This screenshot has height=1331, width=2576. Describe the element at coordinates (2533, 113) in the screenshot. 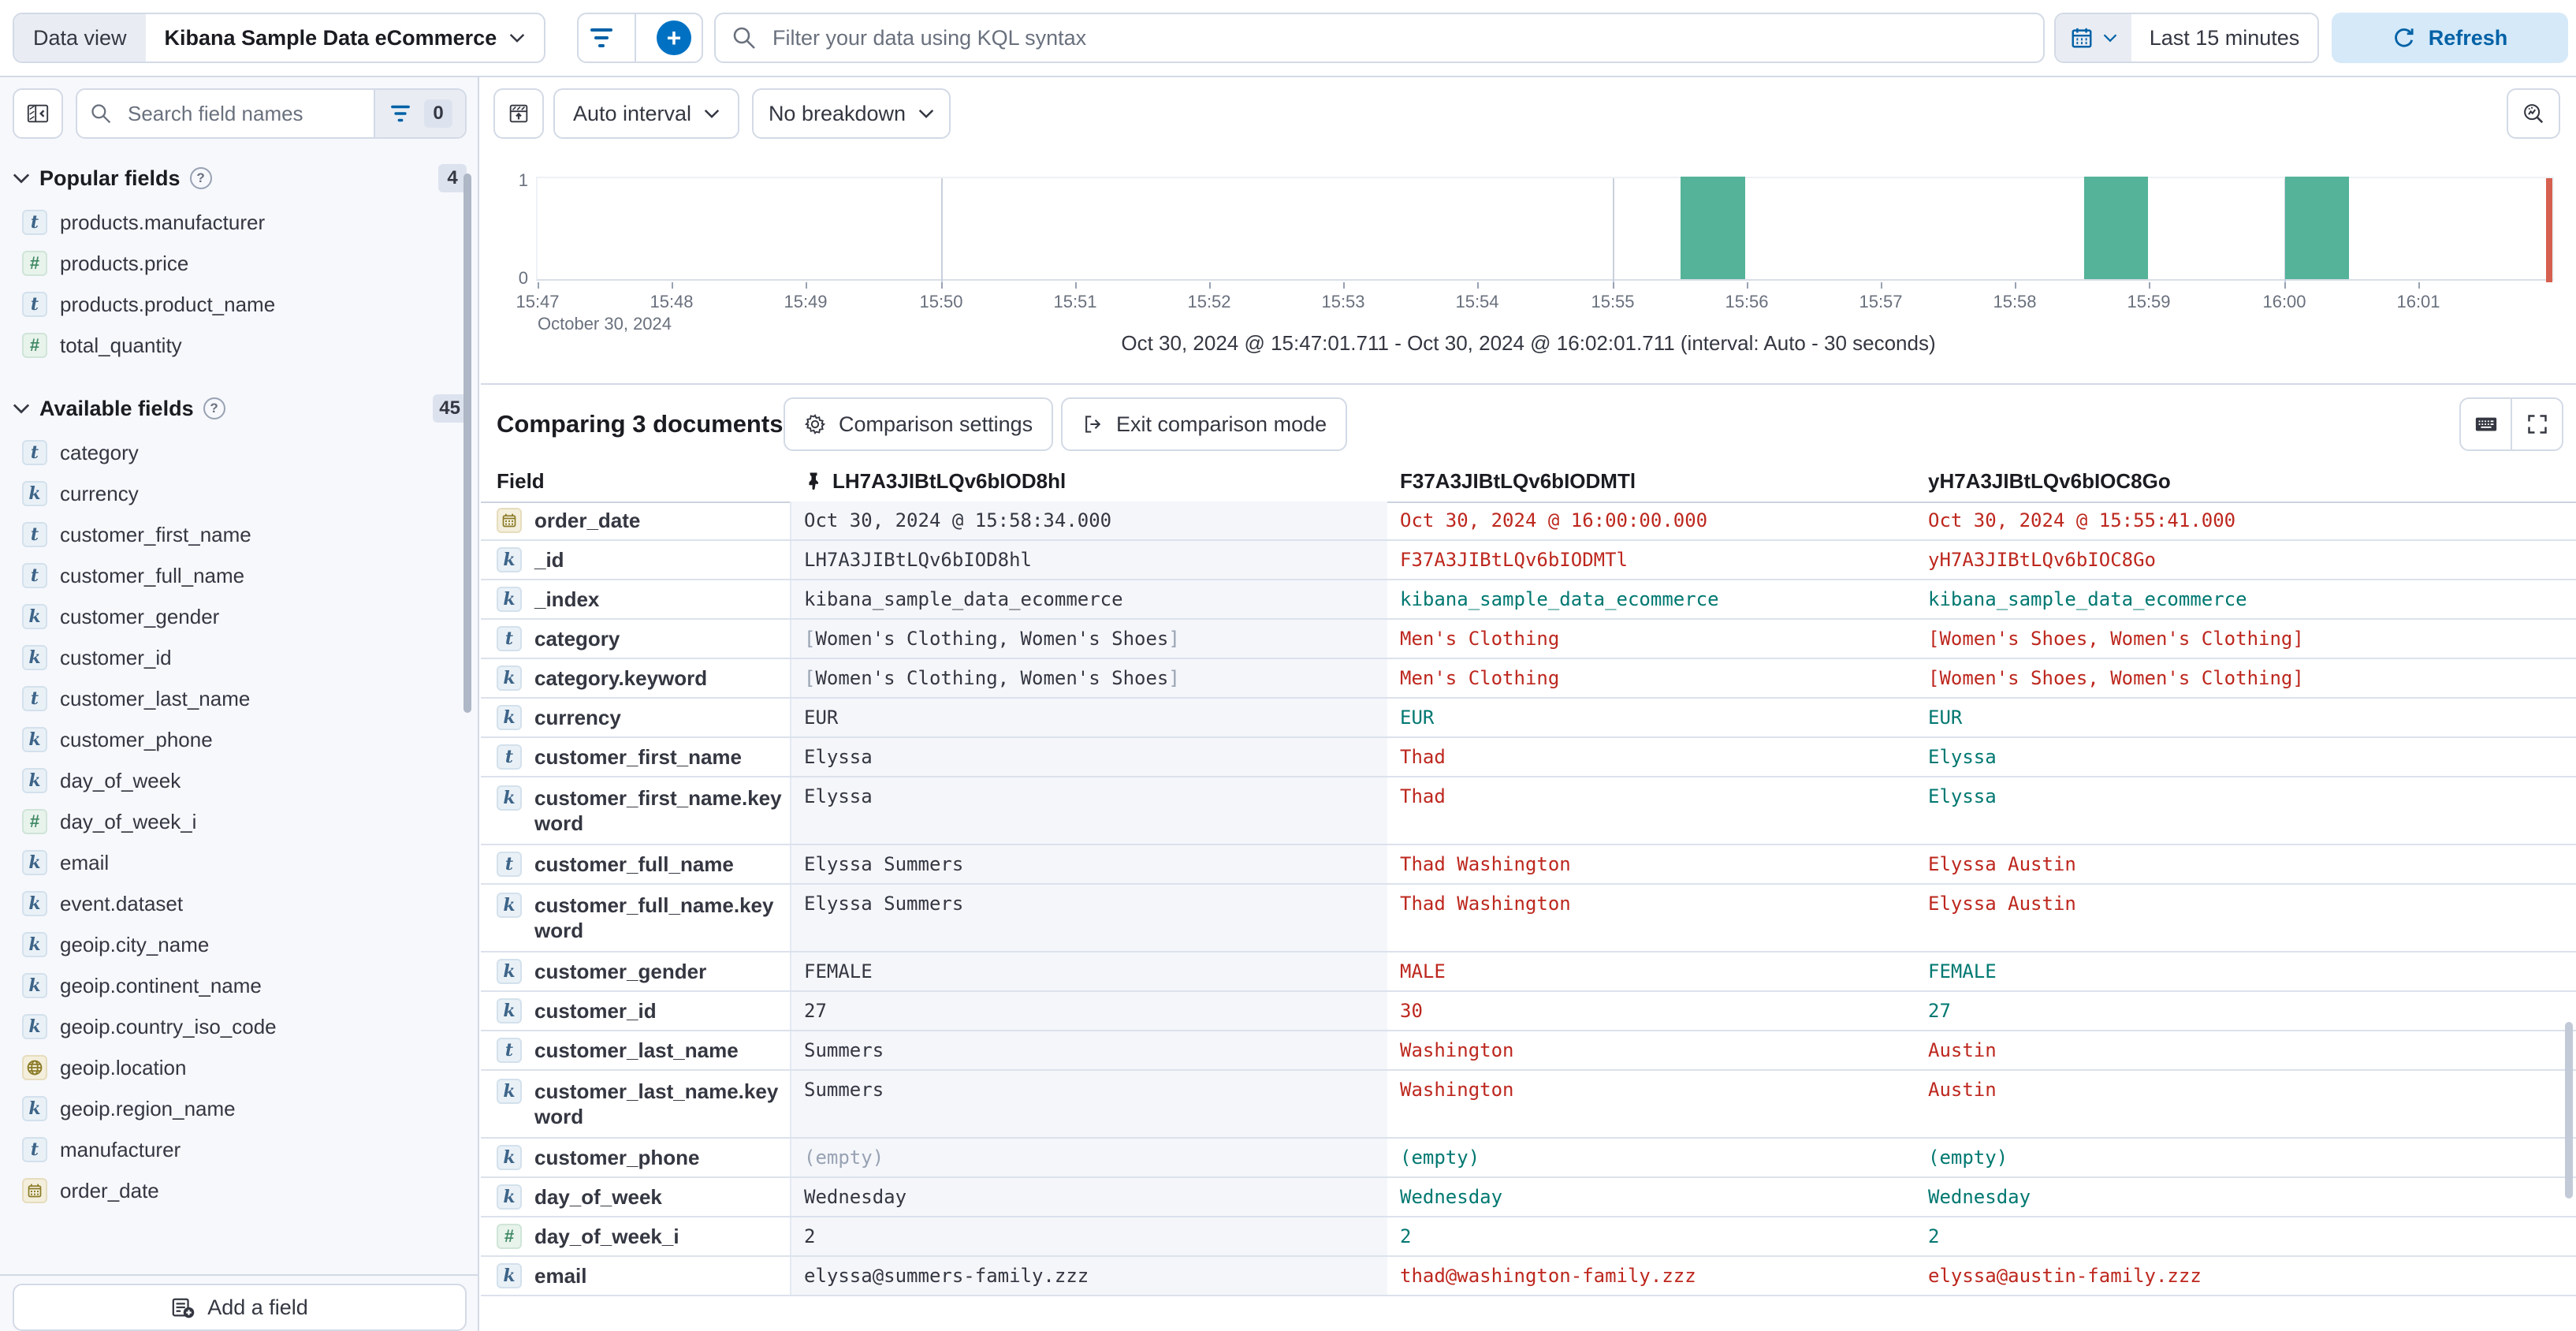

I see `explore-in-lens-button` at that location.